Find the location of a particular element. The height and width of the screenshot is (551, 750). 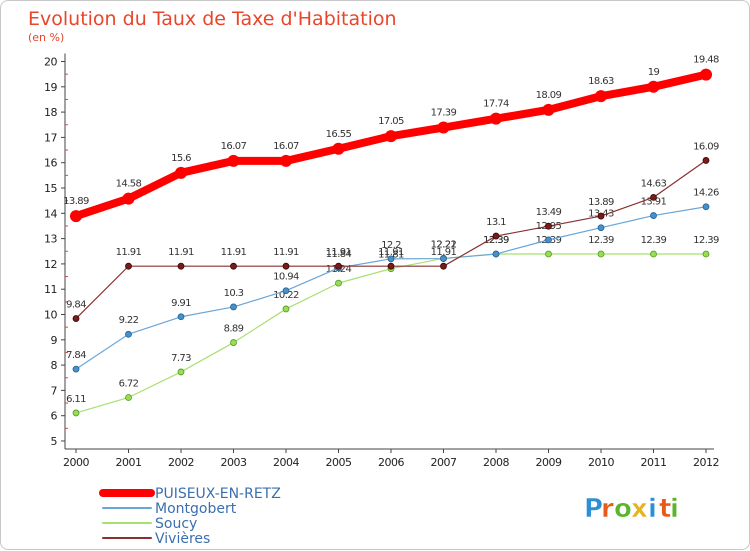

legend-label: PUISEUX-EN-RETZ is located at coordinates (218, 494).